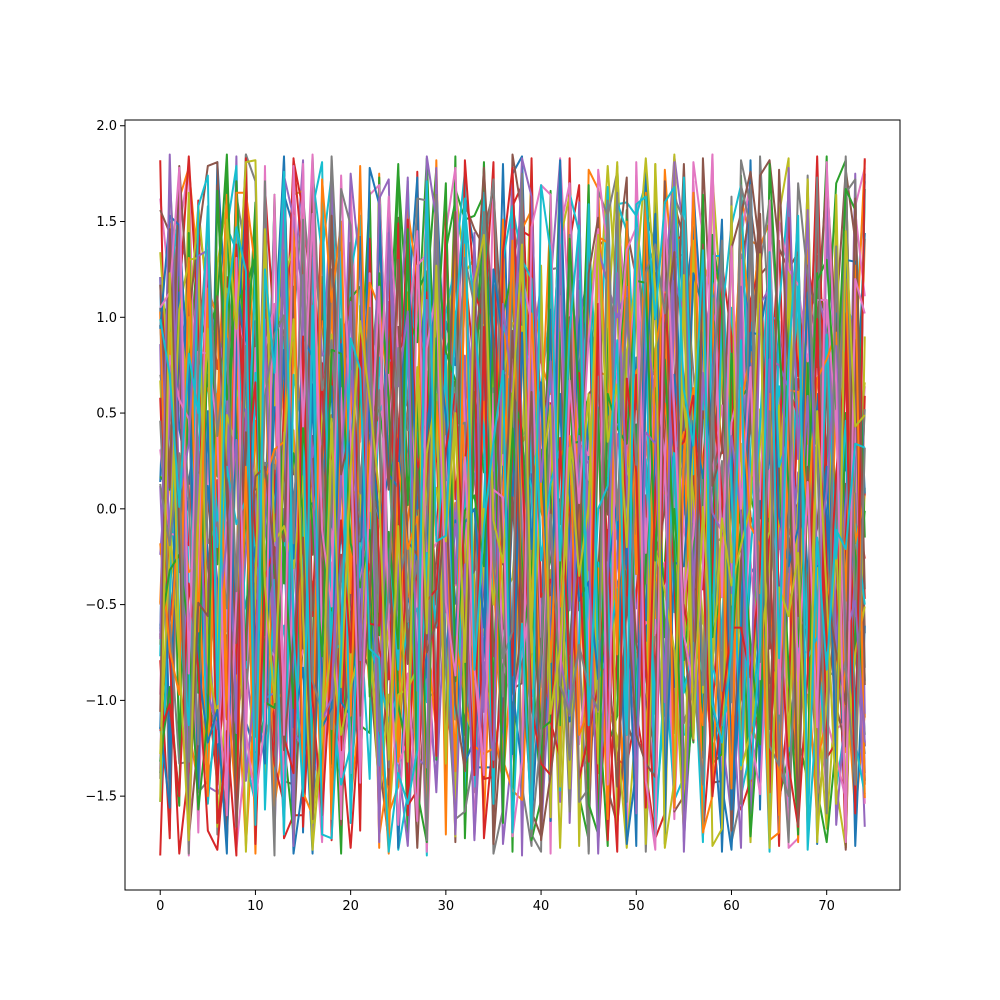 This screenshot has width=1000, height=1000. I want to click on x-tick-label: 50, so click(636, 906).